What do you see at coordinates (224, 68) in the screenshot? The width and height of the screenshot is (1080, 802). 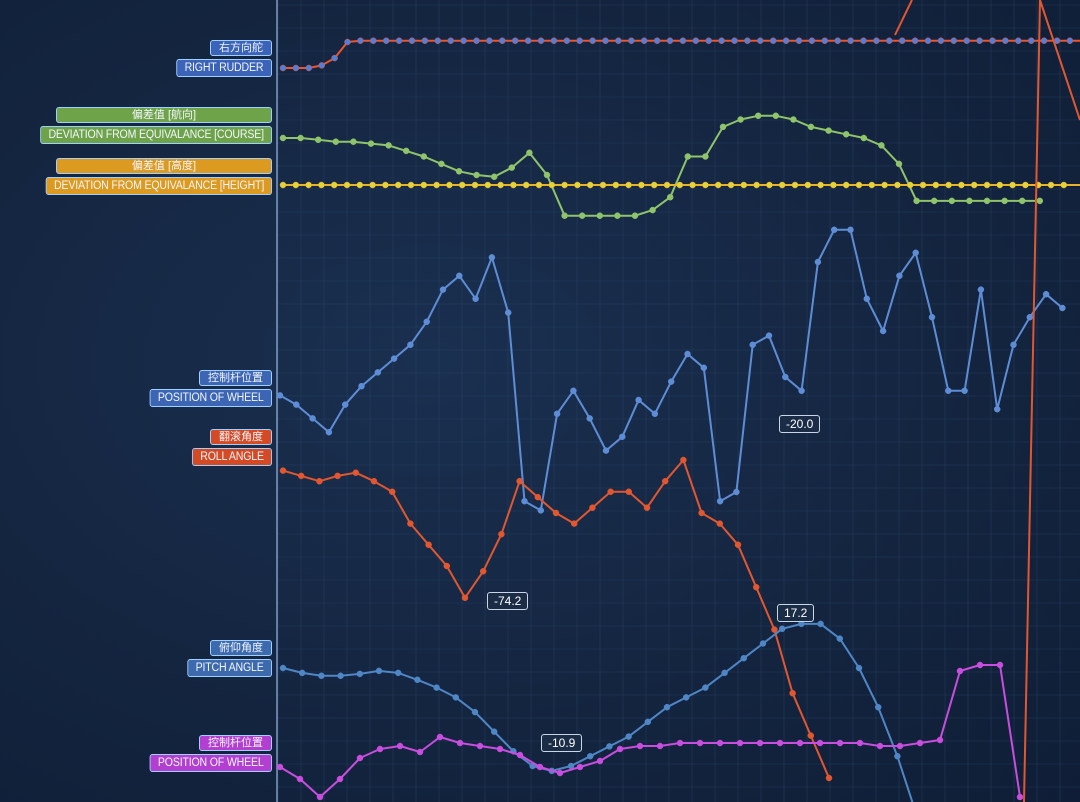 I see `label-right-rudder-en: RIGHT RUDDER` at bounding box center [224, 68].